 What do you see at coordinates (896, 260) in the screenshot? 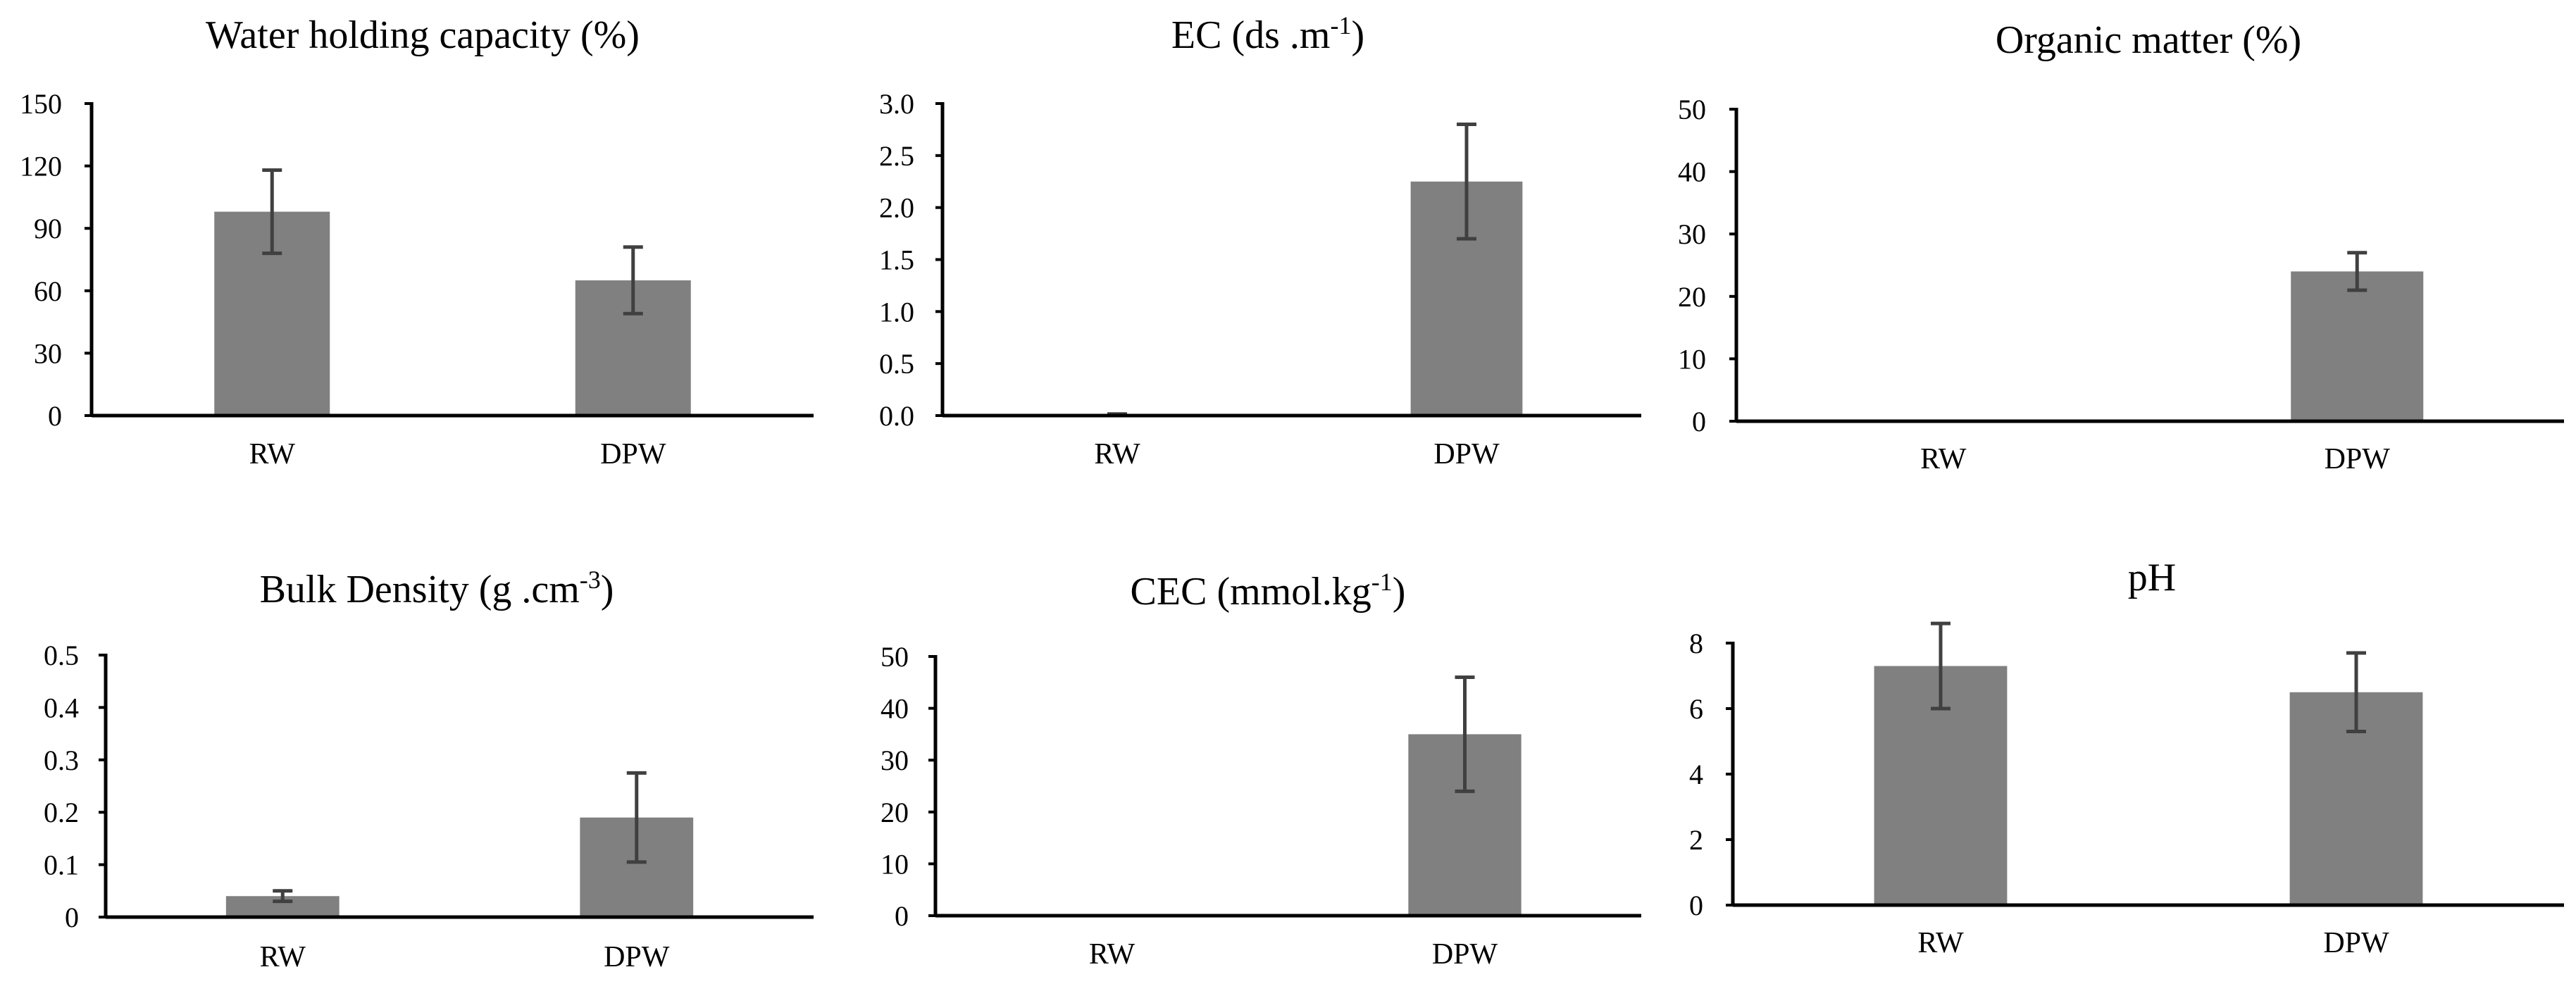
I see `y-tick-label: 1.5` at bounding box center [896, 260].